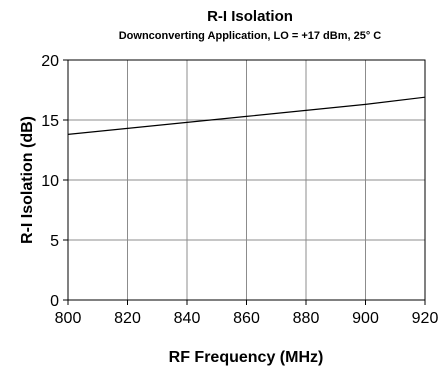  I want to click on x-tick-label: 840, so click(187, 318).